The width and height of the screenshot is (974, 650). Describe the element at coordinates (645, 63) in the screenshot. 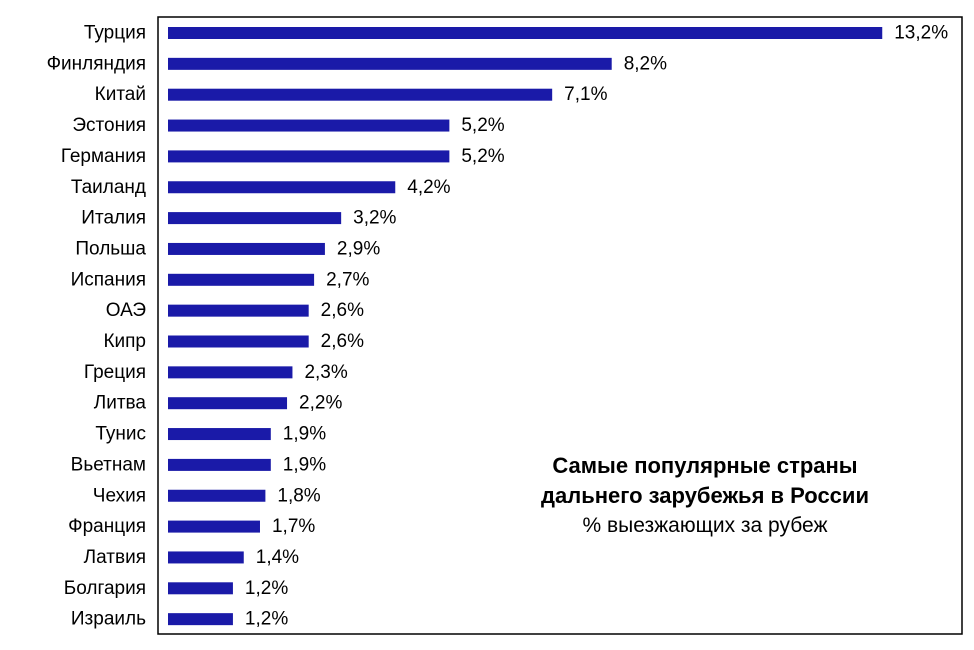

I see `data-label: 8,2%` at that location.